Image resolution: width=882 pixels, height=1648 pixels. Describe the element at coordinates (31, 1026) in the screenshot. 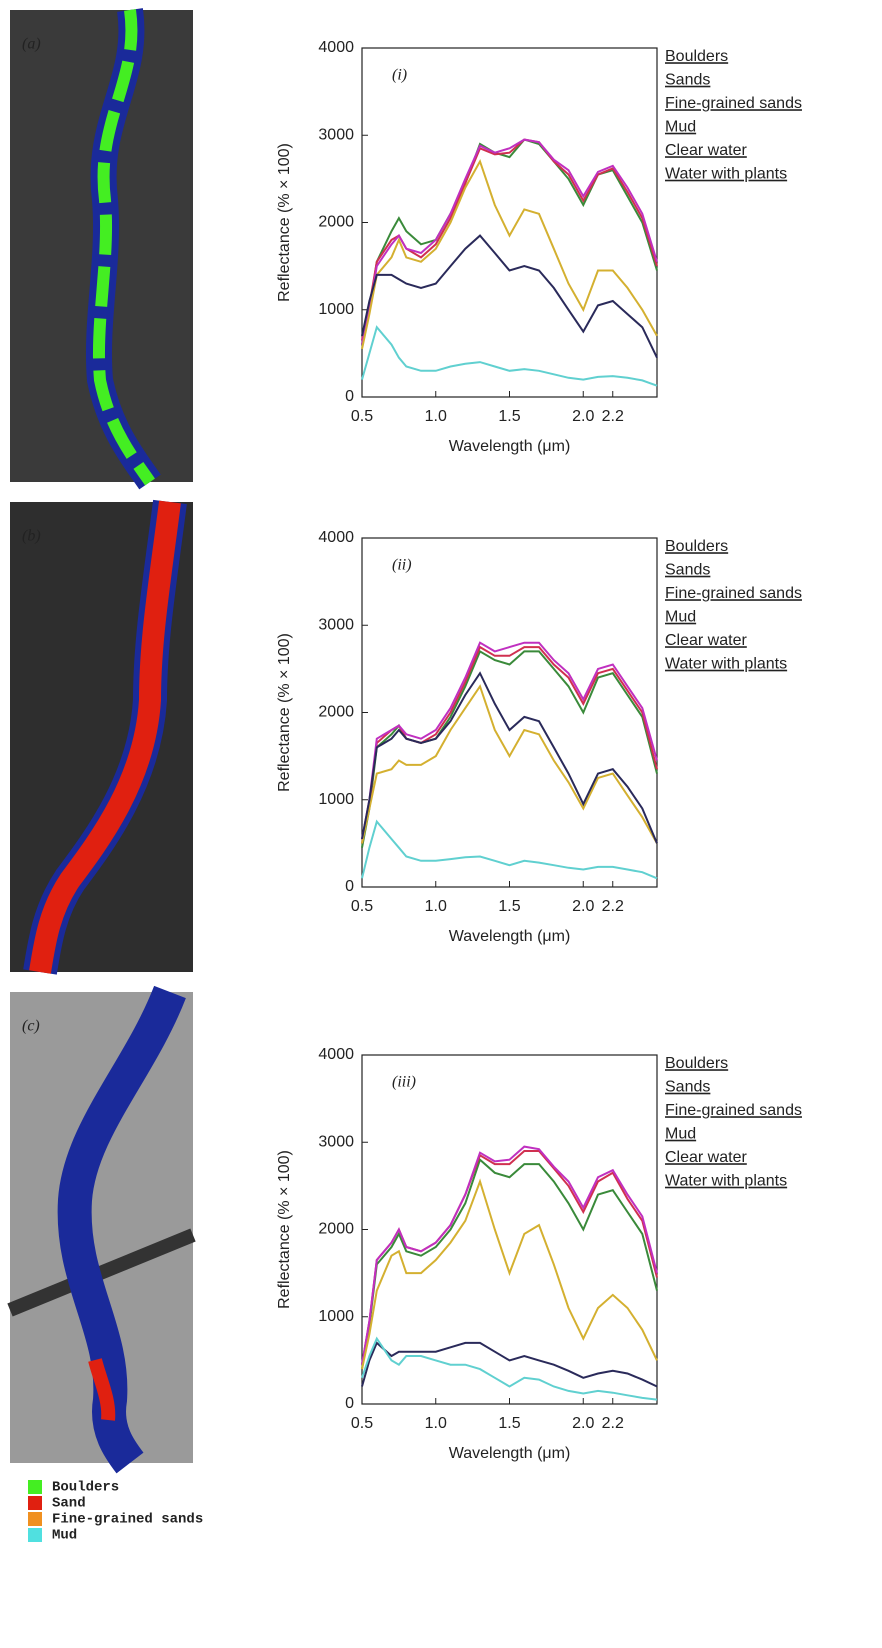

I see `image-label: (c)` at that location.